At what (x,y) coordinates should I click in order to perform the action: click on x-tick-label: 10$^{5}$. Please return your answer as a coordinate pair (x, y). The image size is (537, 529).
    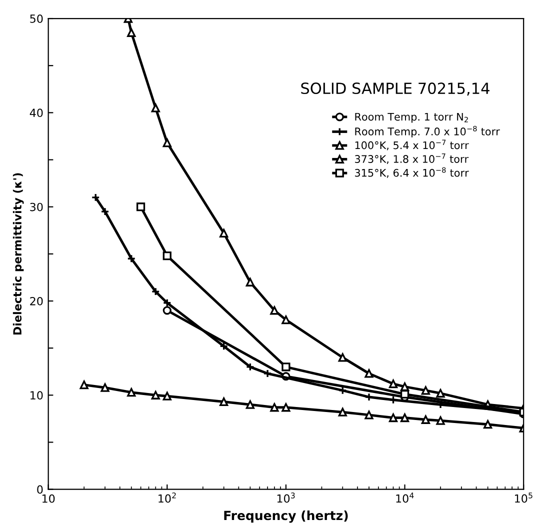
    Looking at the image, I should click on (523, 497).